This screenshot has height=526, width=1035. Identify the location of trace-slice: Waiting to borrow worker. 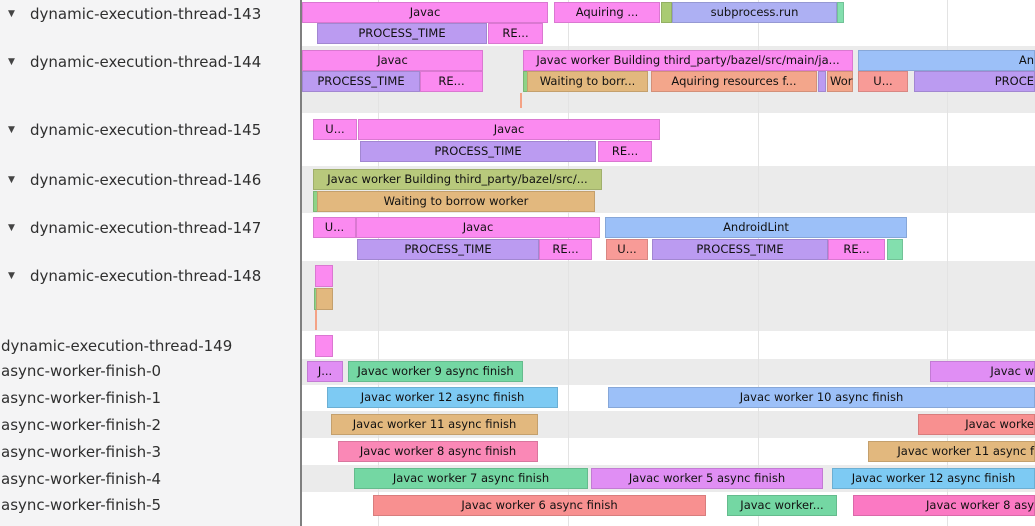
(456, 201).